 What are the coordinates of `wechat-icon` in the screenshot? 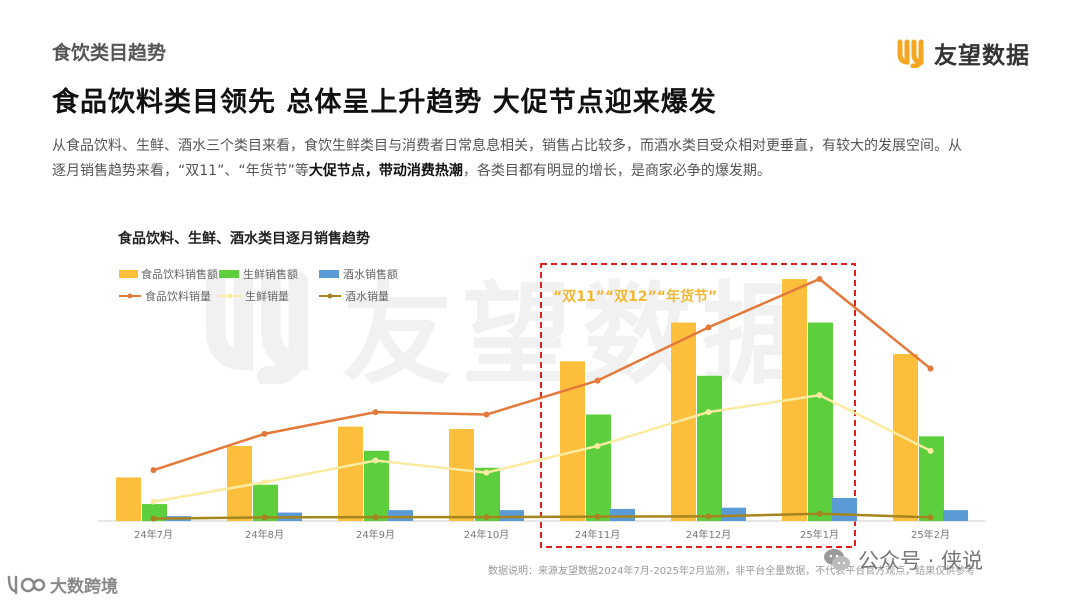 It's located at (837, 559).